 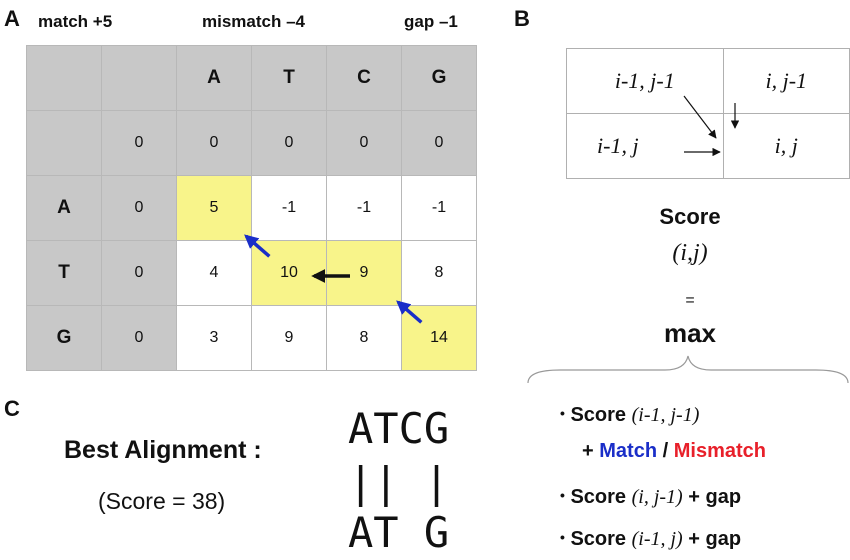 I want to click on bullet-match-line: + Match / Mismatch, so click(x=674, y=451).